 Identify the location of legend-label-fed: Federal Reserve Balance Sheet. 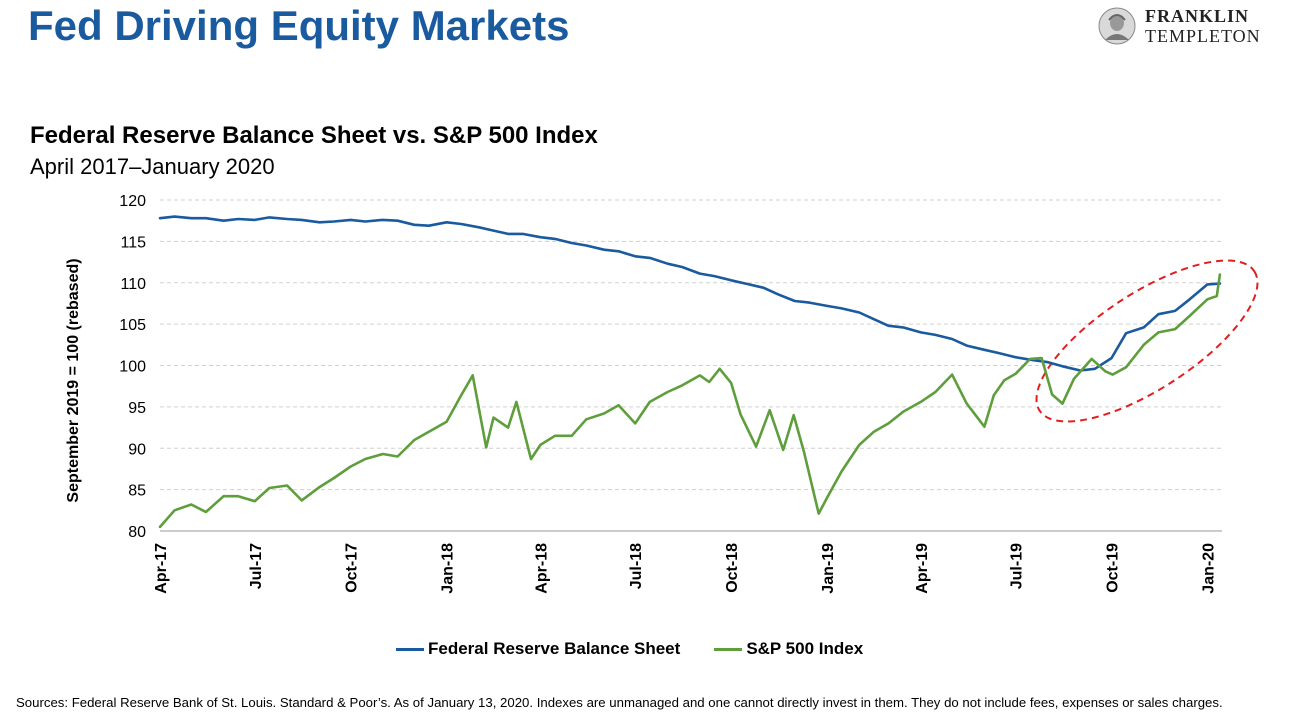
(554, 648).